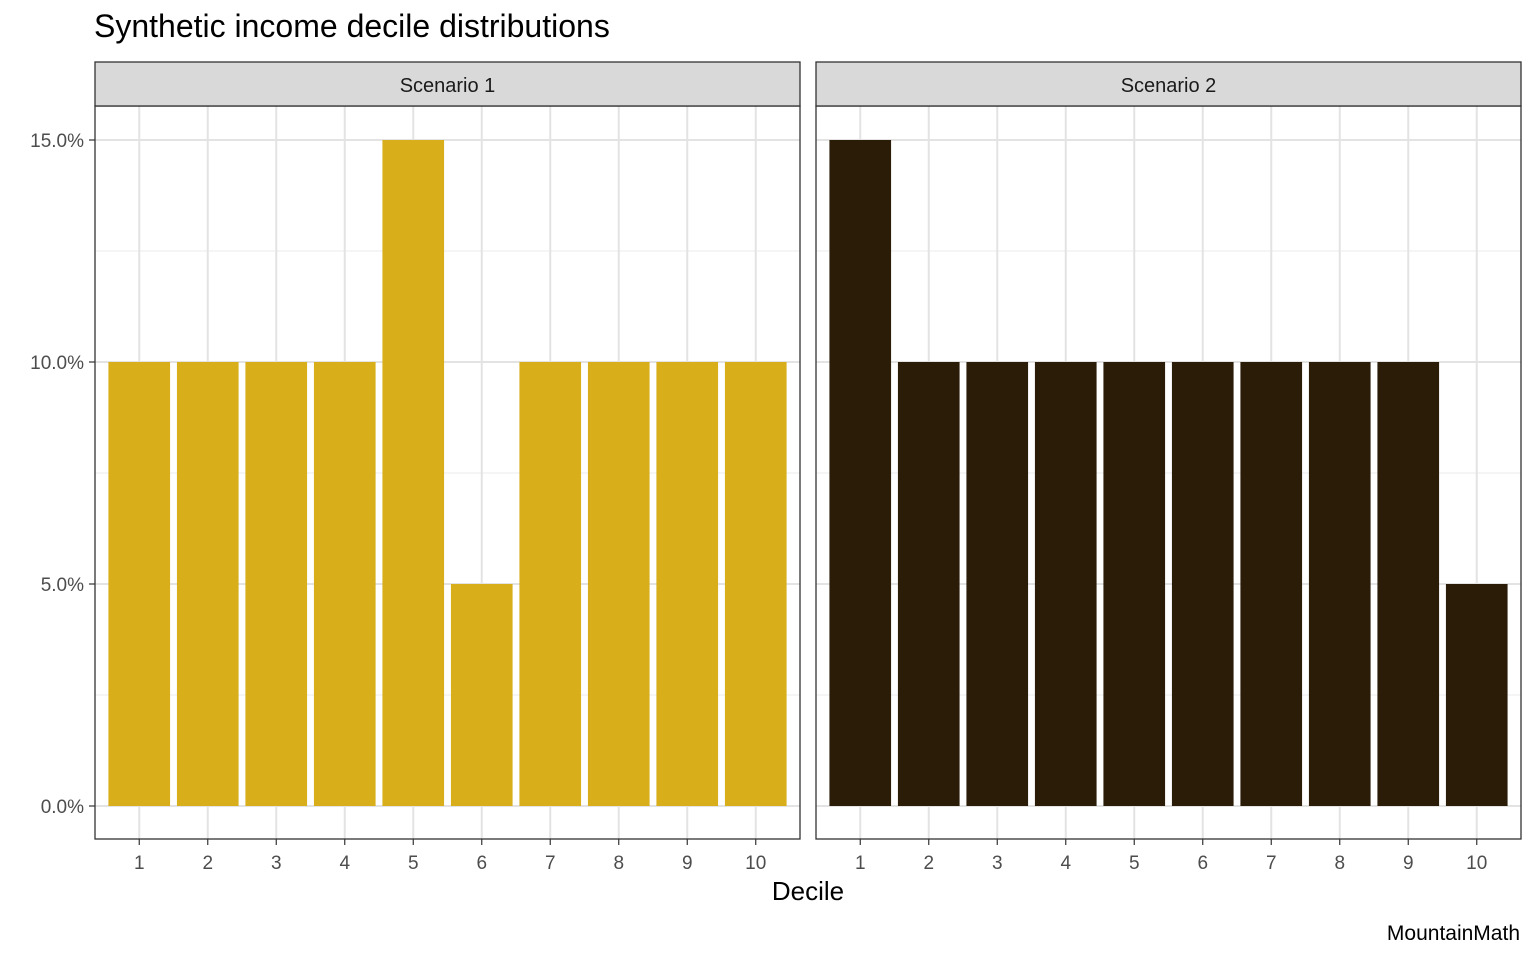 The width and height of the screenshot is (1536, 960). Describe the element at coordinates (1453, 933) in the screenshot. I see `chart-caption: MountainMath` at that location.